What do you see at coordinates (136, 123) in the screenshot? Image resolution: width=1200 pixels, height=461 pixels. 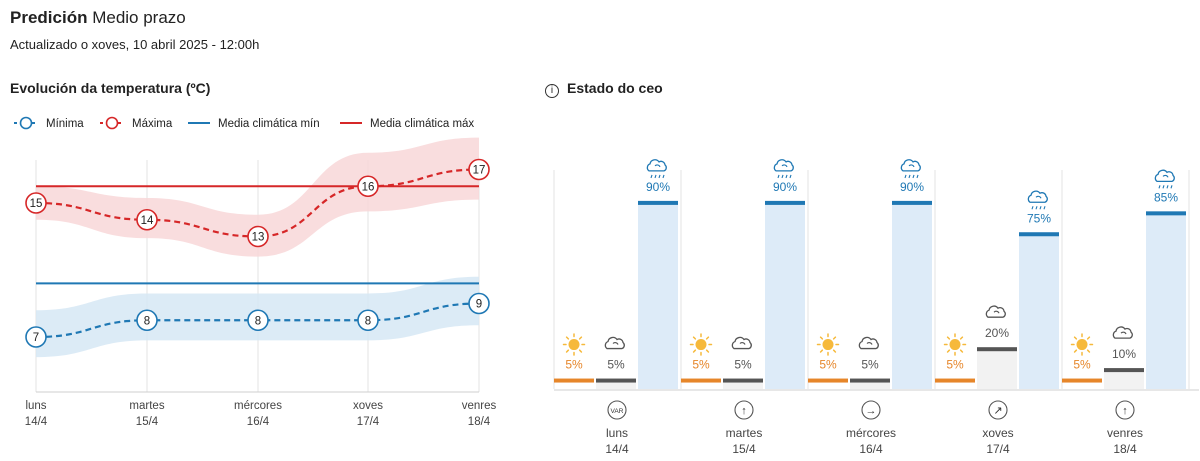 I see `legend-item: Máxima` at bounding box center [136, 123].